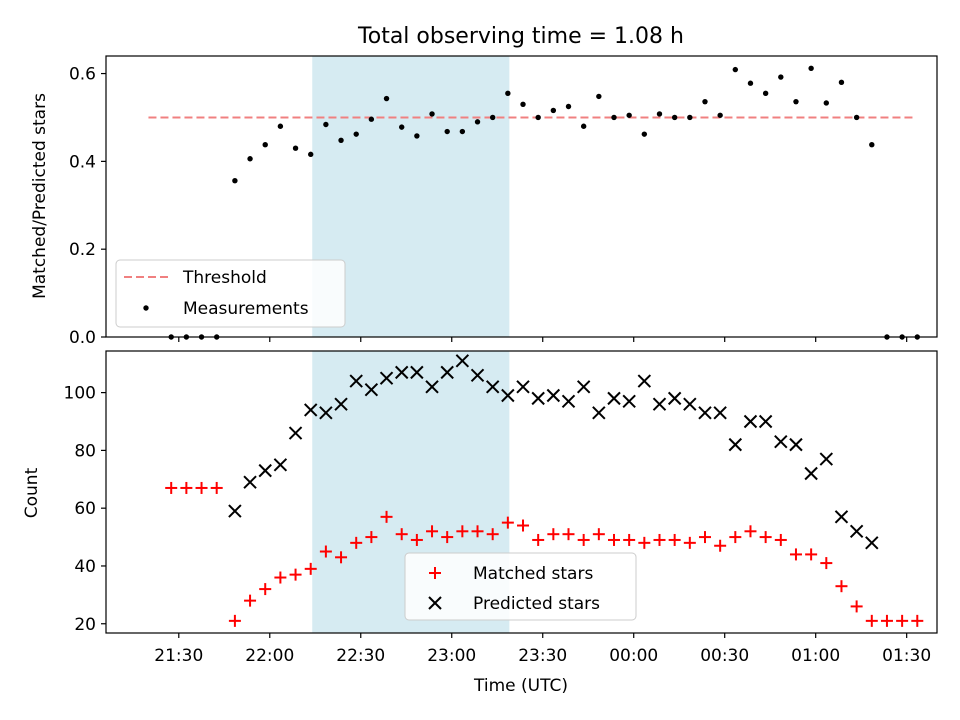 Image resolution: width=960 pixels, height=720 pixels. I want to click on x-tick-label: 00:00, so click(633, 656).